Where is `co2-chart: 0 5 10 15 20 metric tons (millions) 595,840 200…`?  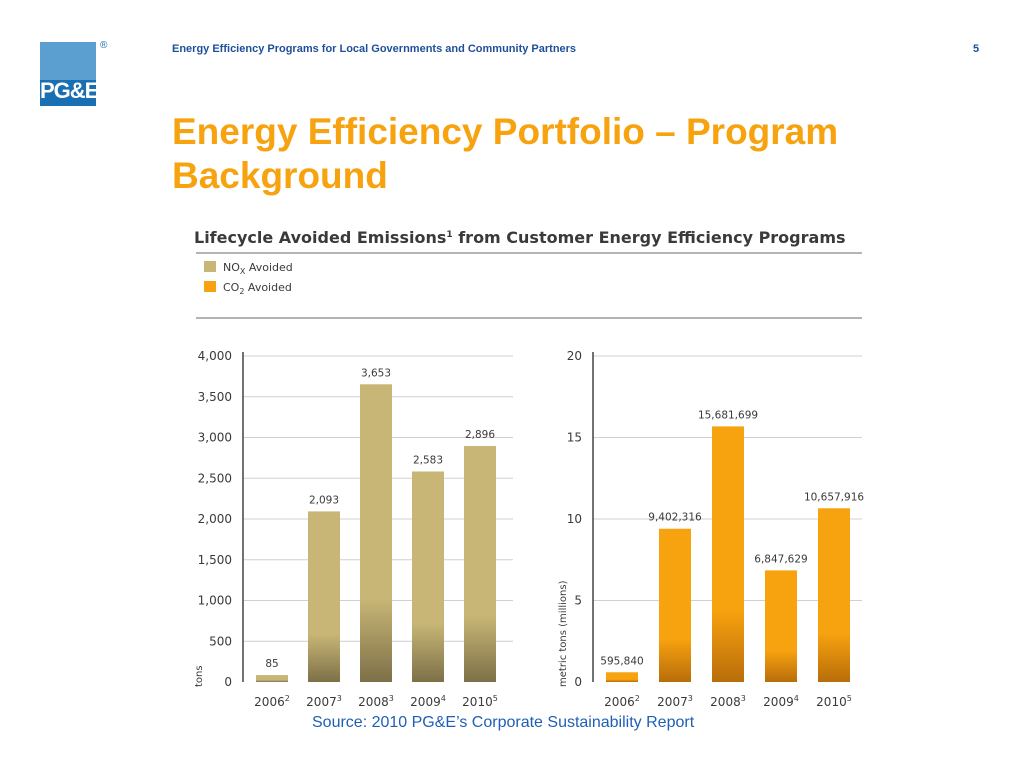
co2-chart: 0 5 10 15 20 metric tons (millions) 595,840 200… is located at coordinates (711, 529).